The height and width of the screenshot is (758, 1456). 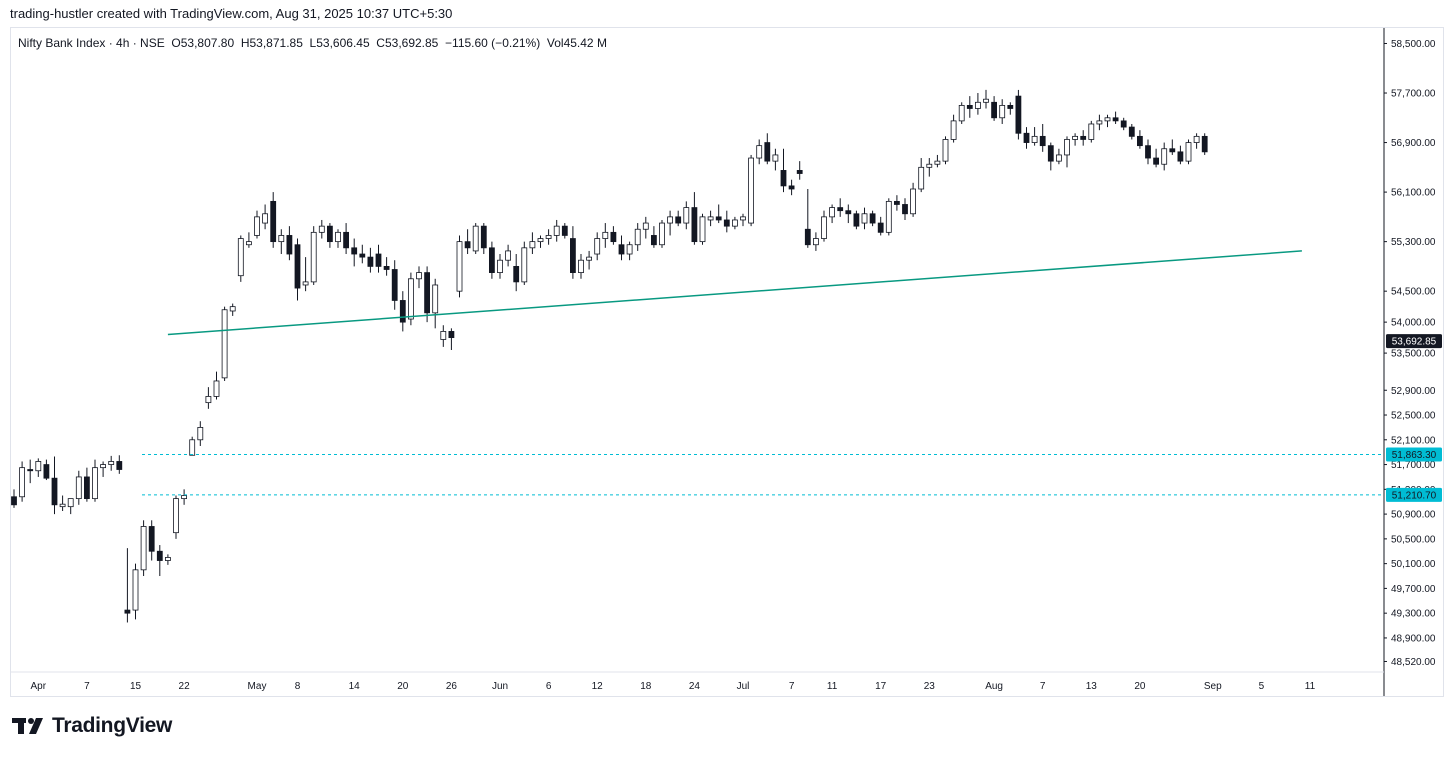 What do you see at coordinates (298, 686) in the screenshot?
I see `time-tick-label: 8` at bounding box center [298, 686].